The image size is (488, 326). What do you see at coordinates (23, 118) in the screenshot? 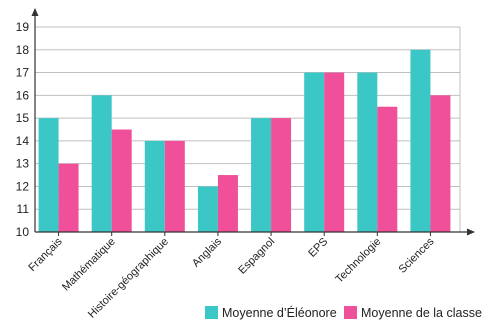
I see `y-tick-label: 15` at bounding box center [23, 118].